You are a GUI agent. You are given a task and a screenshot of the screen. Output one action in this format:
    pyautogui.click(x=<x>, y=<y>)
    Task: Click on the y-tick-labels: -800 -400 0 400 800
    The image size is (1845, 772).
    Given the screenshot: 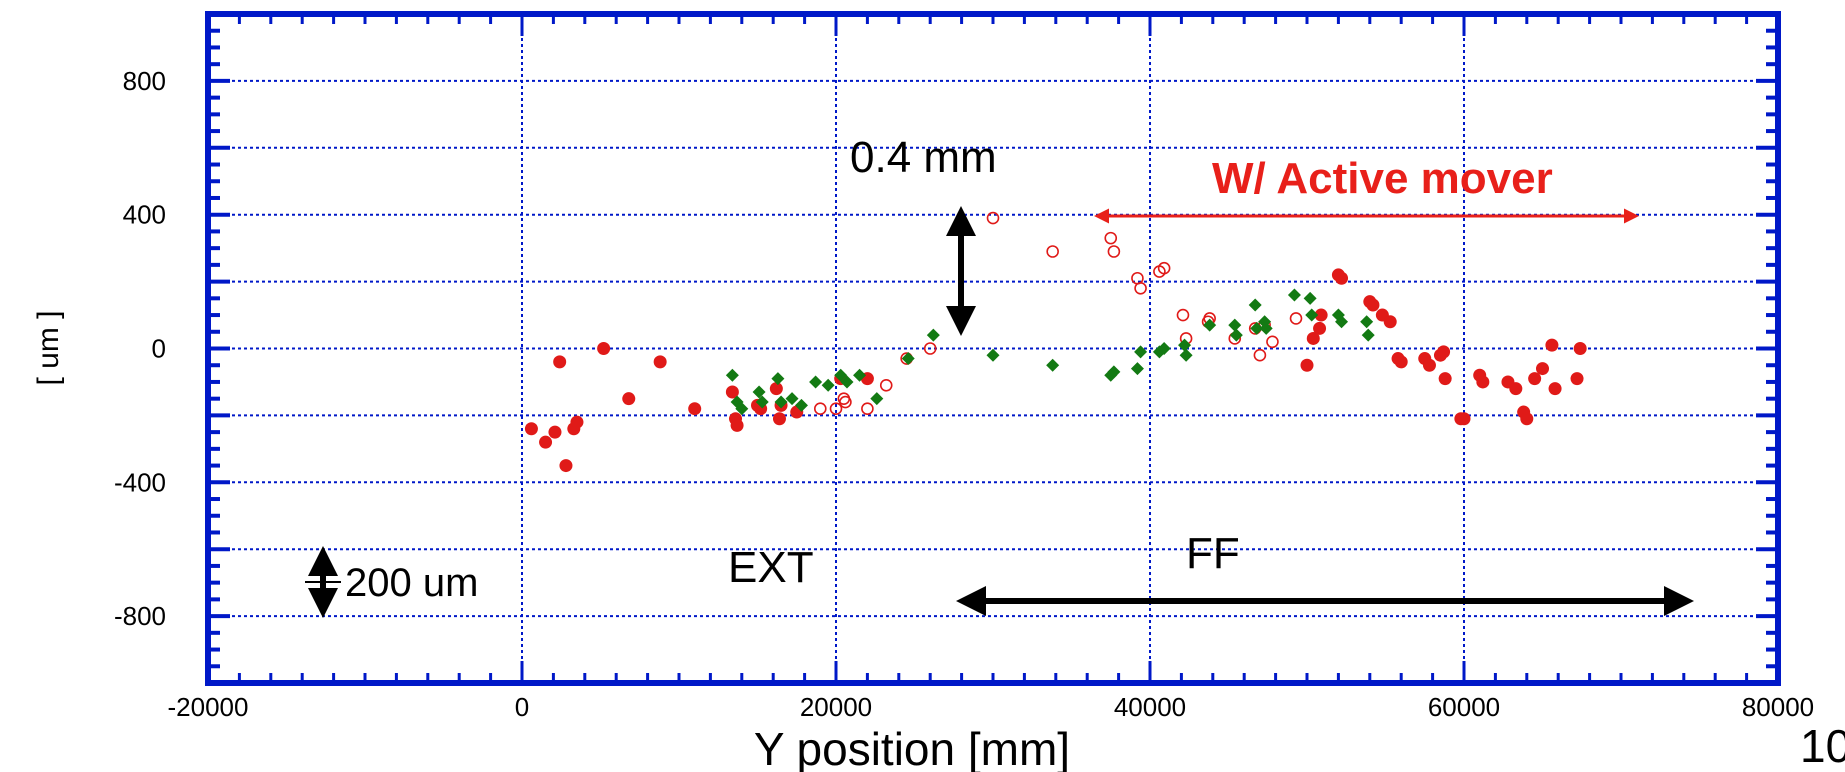 What is the action you would take?
    pyautogui.click(x=140, y=348)
    